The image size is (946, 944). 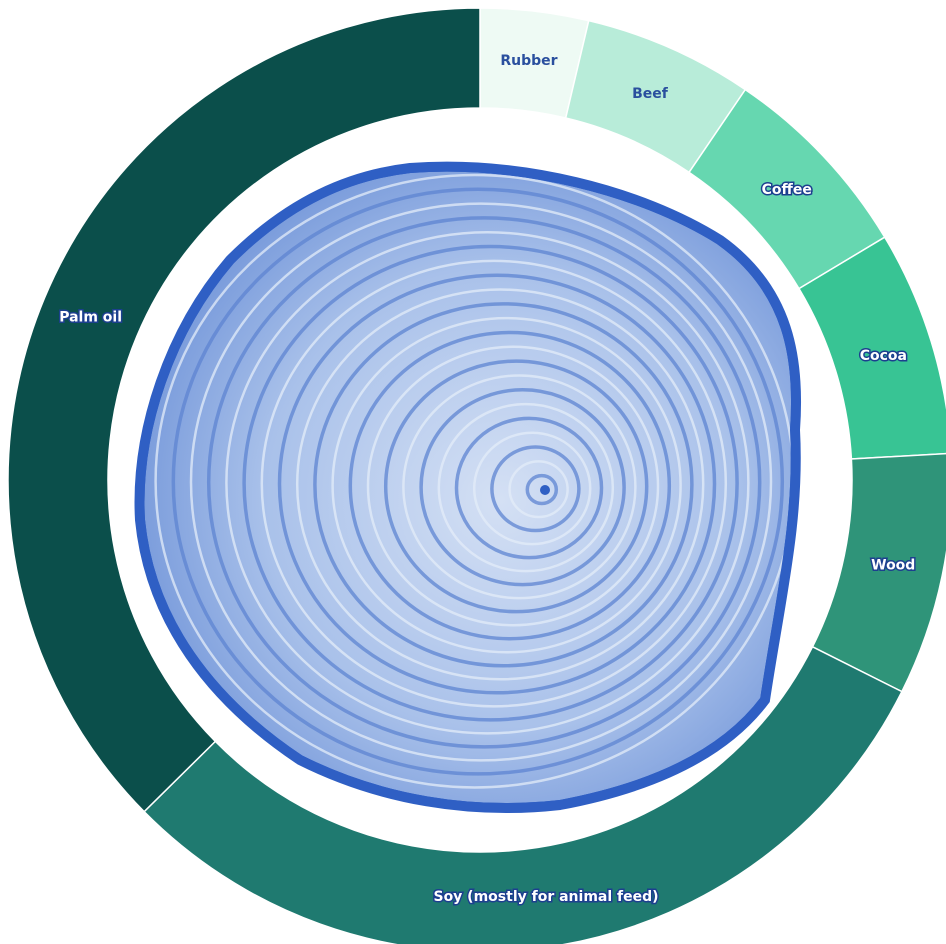 What do you see at coordinates (545, 897) in the screenshot?
I see `label-soy-mostly-for-animal-feed: Soy (mostly for animal feed)` at bounding box center [545, 897].